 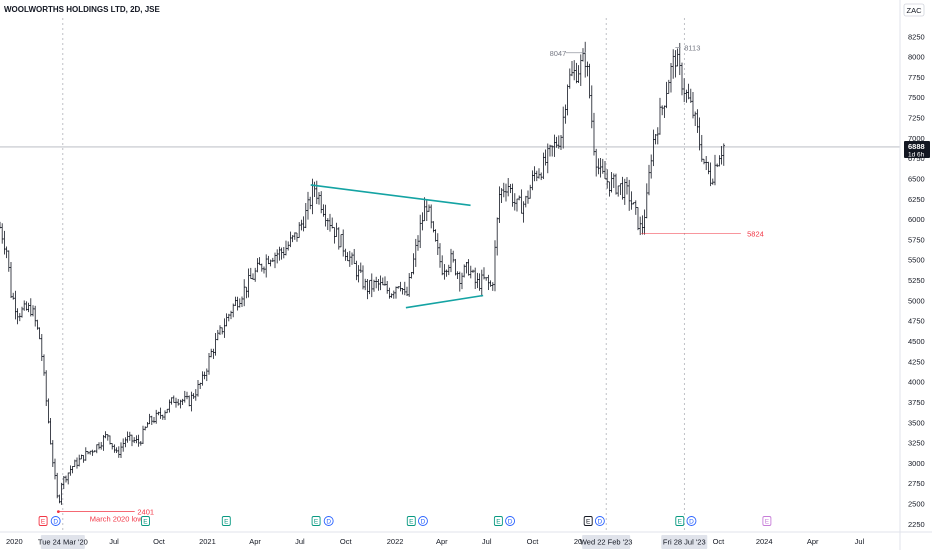 I want to click on x-tick-label: Apr, so click(x=255, y=541).